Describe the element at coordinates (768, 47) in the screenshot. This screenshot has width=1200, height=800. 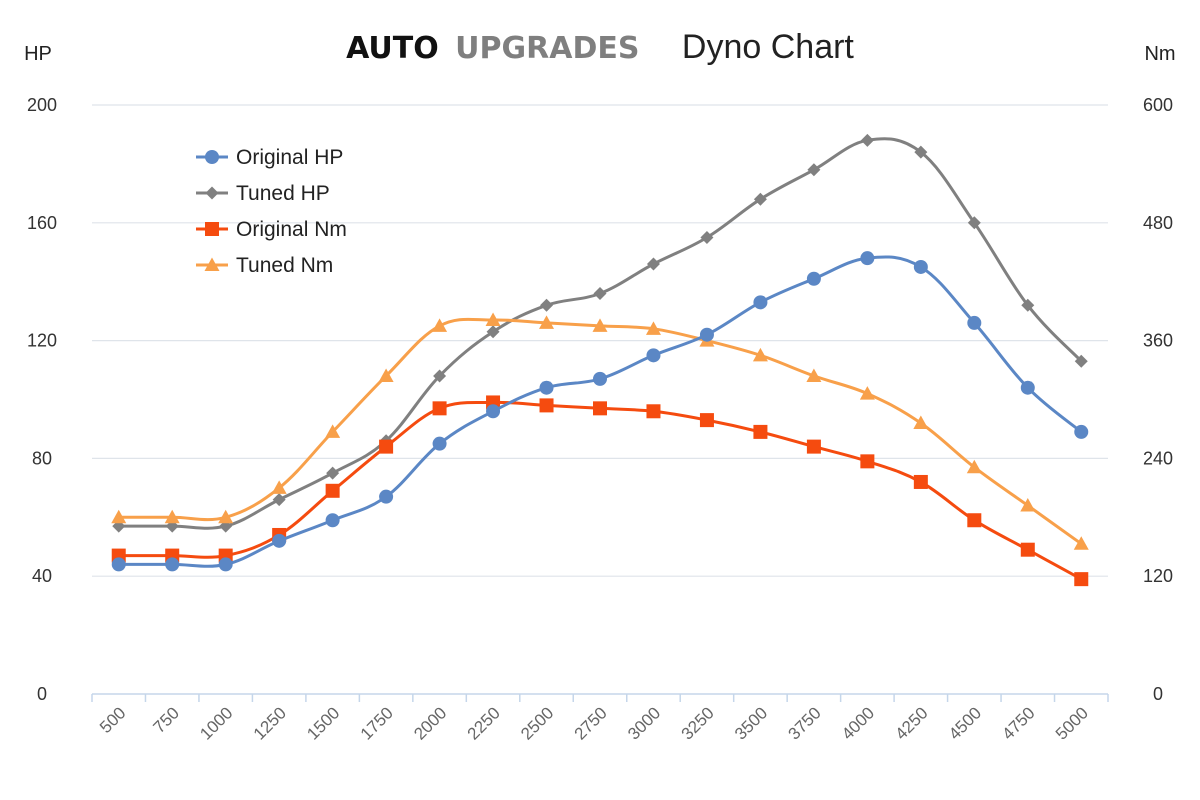
I see `chart-title-text: Dyno Chart` at that location.